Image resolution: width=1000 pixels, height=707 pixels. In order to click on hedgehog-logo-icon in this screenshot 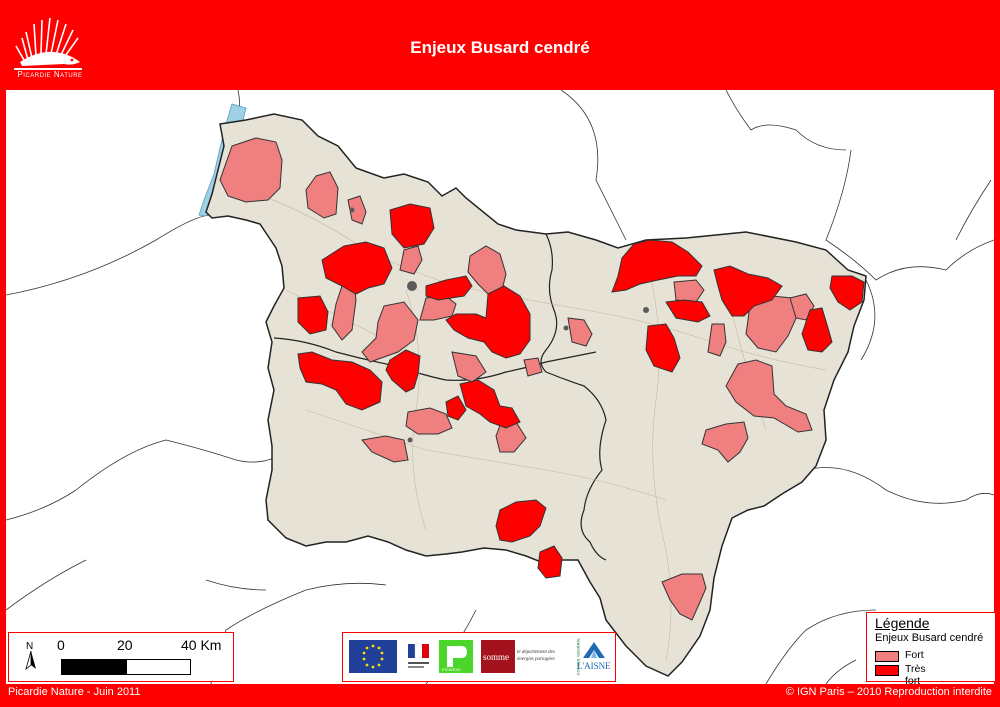, I will do `click(48, 43)`.